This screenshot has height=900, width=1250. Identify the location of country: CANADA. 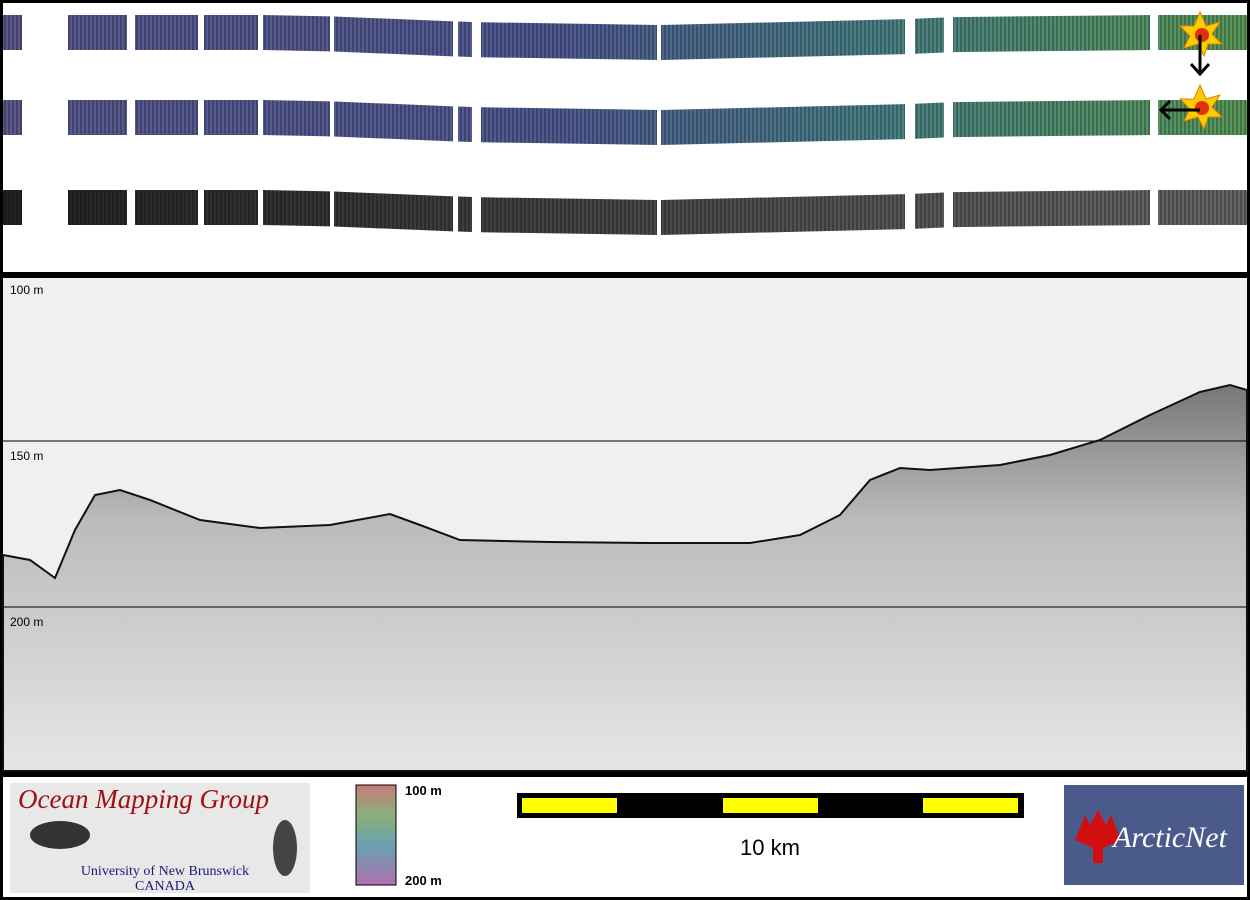
(165, 886).